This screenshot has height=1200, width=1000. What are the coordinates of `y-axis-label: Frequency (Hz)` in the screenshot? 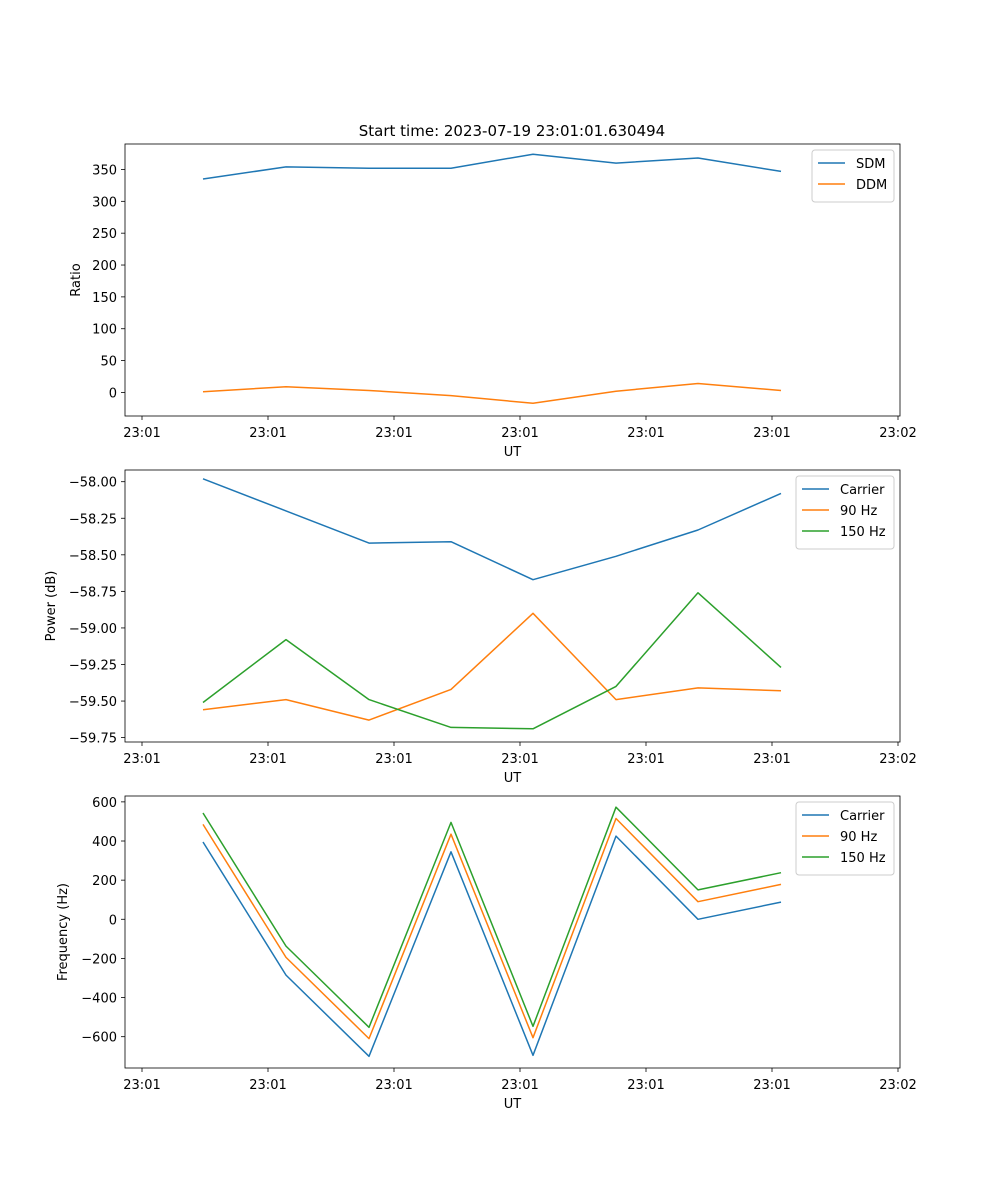 It's located at (63, 932).